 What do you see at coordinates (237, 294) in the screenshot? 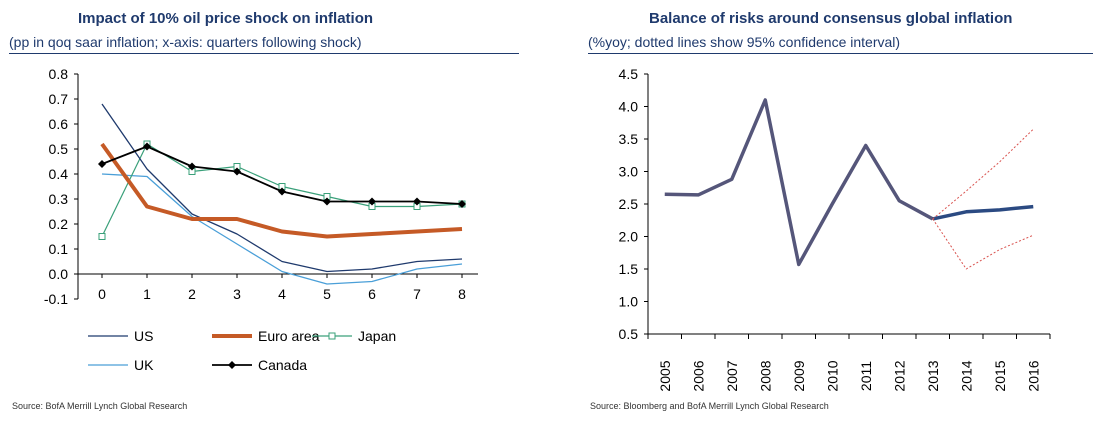
I see `left-x-tick-label: 3` at bounding box center [237, 294].